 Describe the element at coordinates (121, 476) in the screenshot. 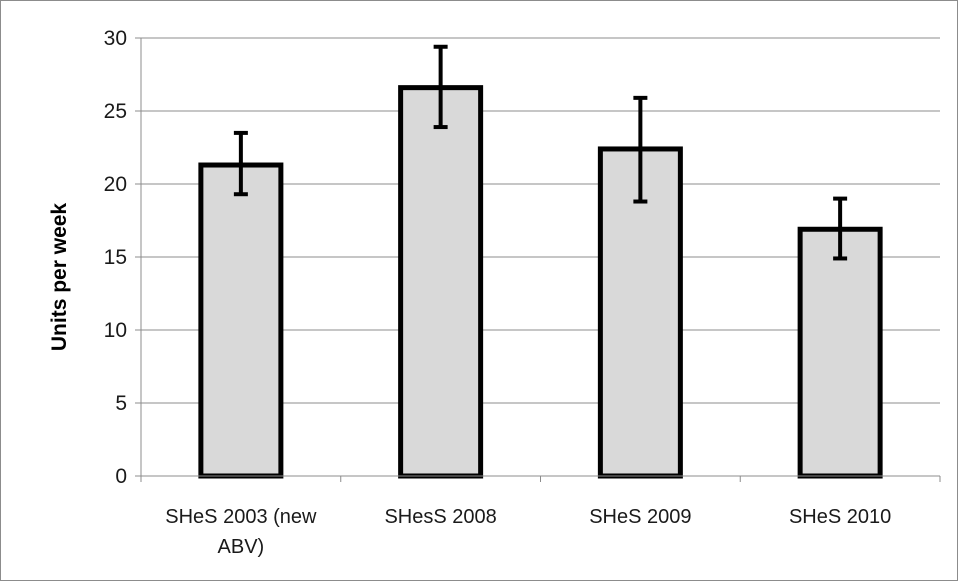

I see `y-tick-label: 0` at that location.